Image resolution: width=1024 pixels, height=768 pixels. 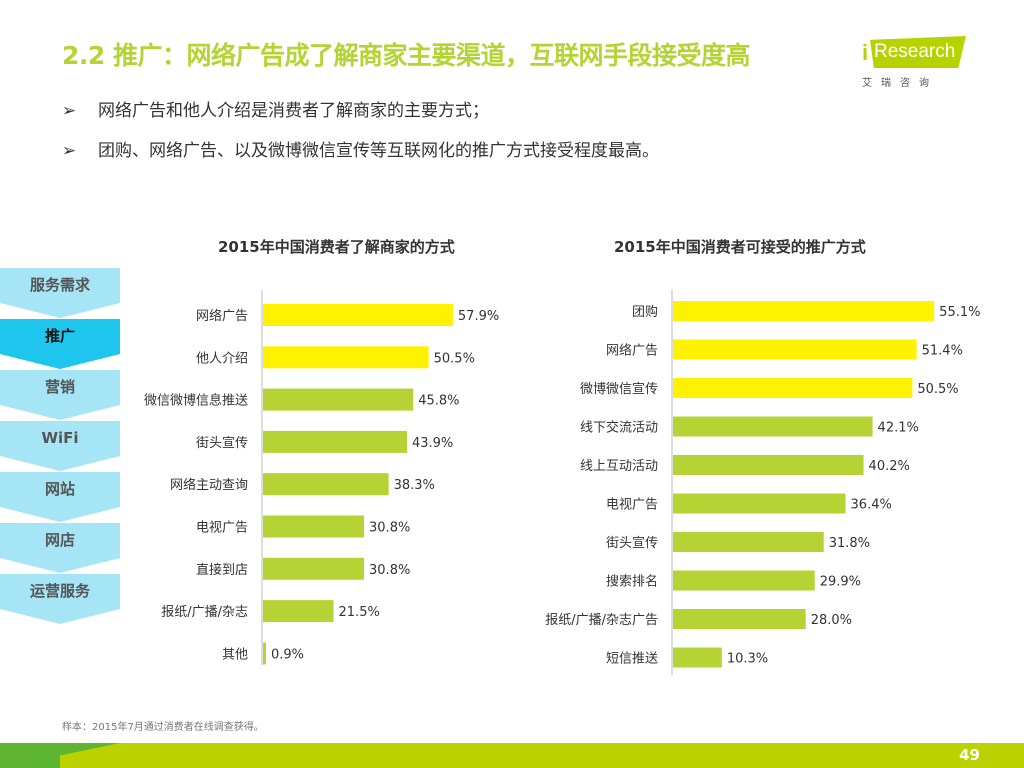 I want to click on data-label: 57.9%, so click(x=478, y=316).